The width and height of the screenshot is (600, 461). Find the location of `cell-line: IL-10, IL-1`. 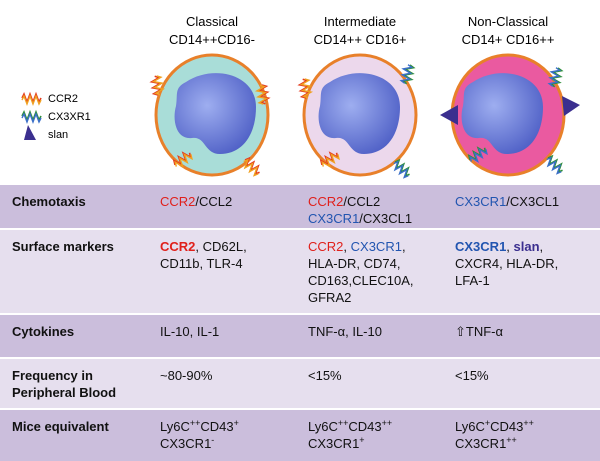

cell-line: IL-10, IL-1 is located at coordinates (189, 331).